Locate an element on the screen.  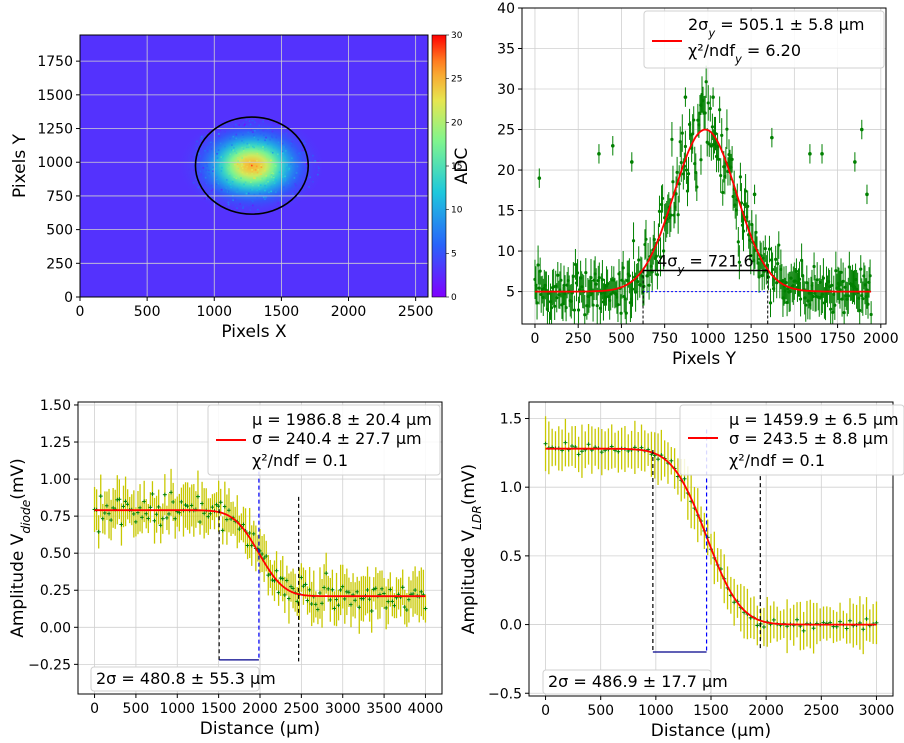
x-tick-label: 0 is located at coordinates (545, 711).